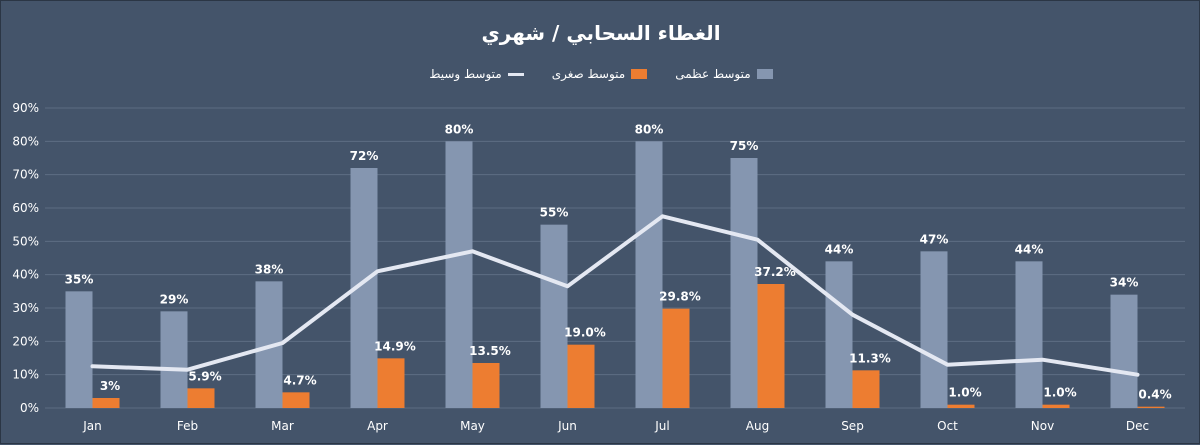  Describe the element at coordinates (25, 275) in the screenshot. I see `y-tick-label: 40%` at that location.